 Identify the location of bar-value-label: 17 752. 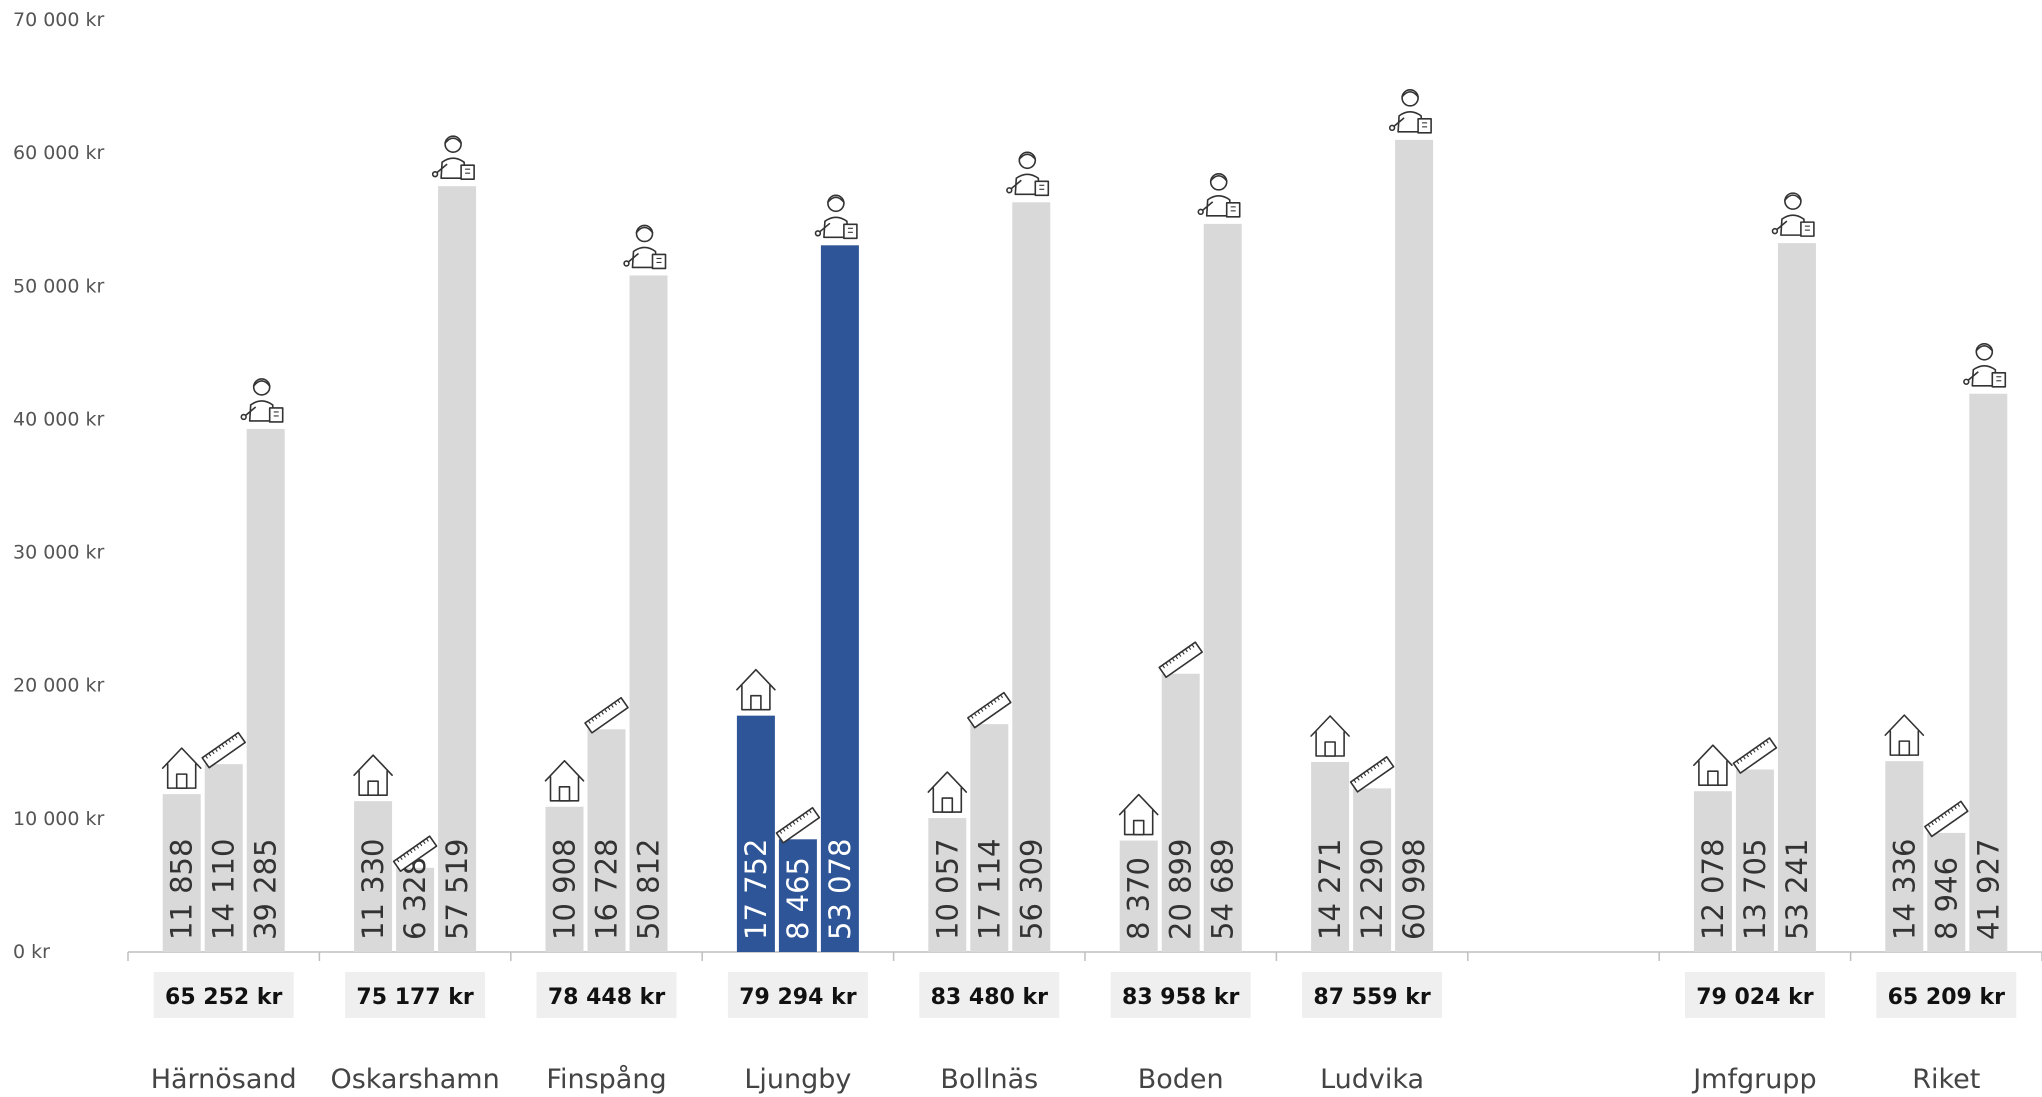
(756, 889).